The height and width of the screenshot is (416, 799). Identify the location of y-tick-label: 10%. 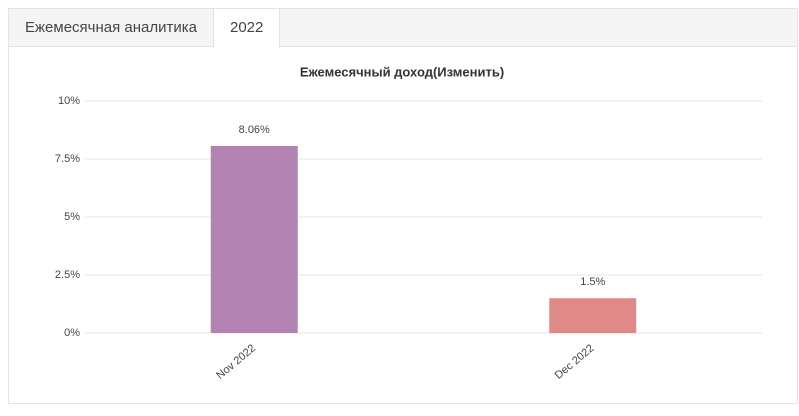
(69, 101).